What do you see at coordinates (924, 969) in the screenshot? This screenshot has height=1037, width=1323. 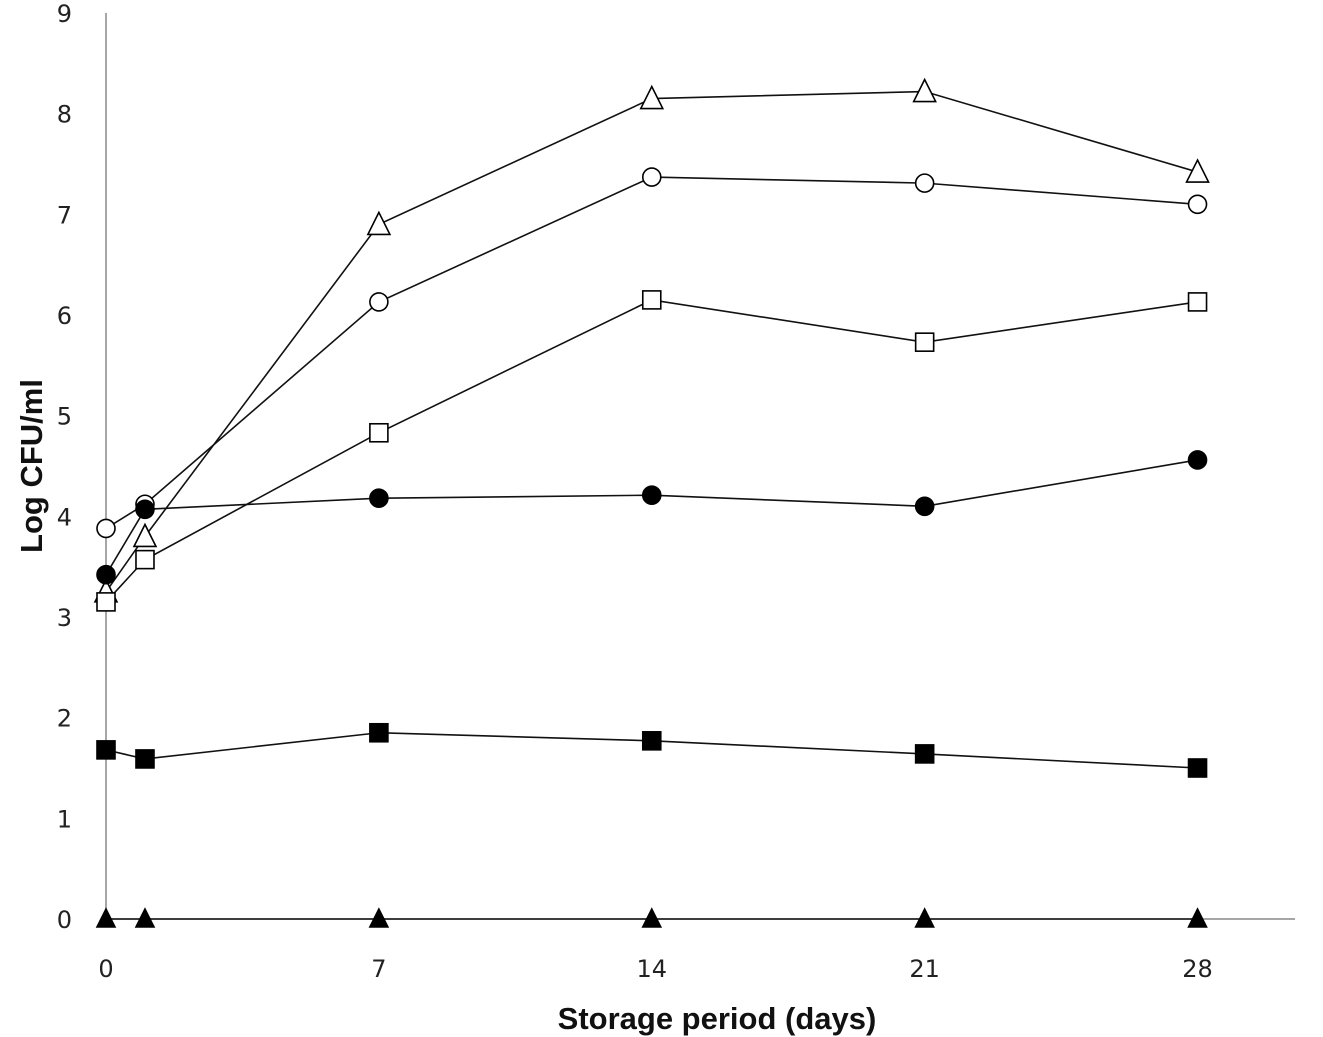 I see `x-tick-label: 21` at bounding box center [924, 969].